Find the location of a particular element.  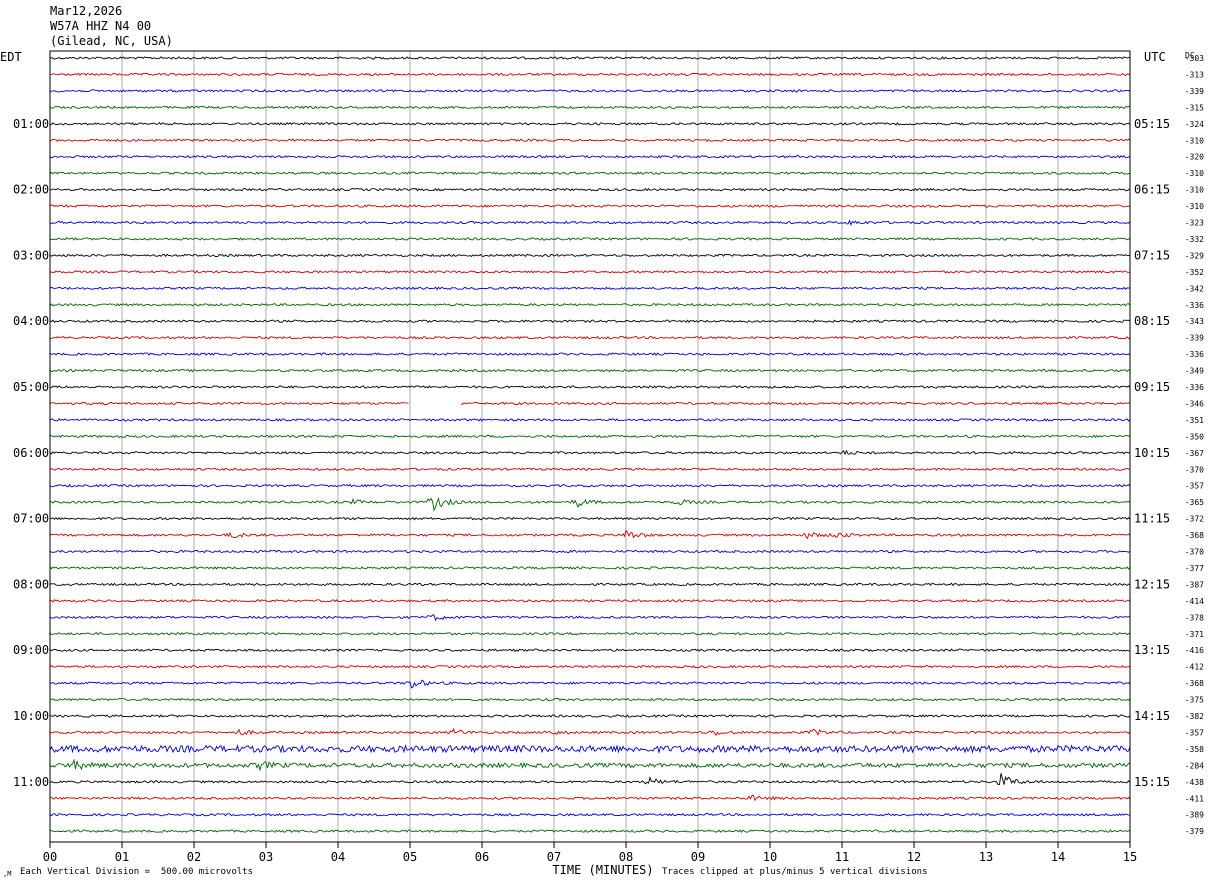

left-hour-label: 03:00 is located at coordinates (31, 255).